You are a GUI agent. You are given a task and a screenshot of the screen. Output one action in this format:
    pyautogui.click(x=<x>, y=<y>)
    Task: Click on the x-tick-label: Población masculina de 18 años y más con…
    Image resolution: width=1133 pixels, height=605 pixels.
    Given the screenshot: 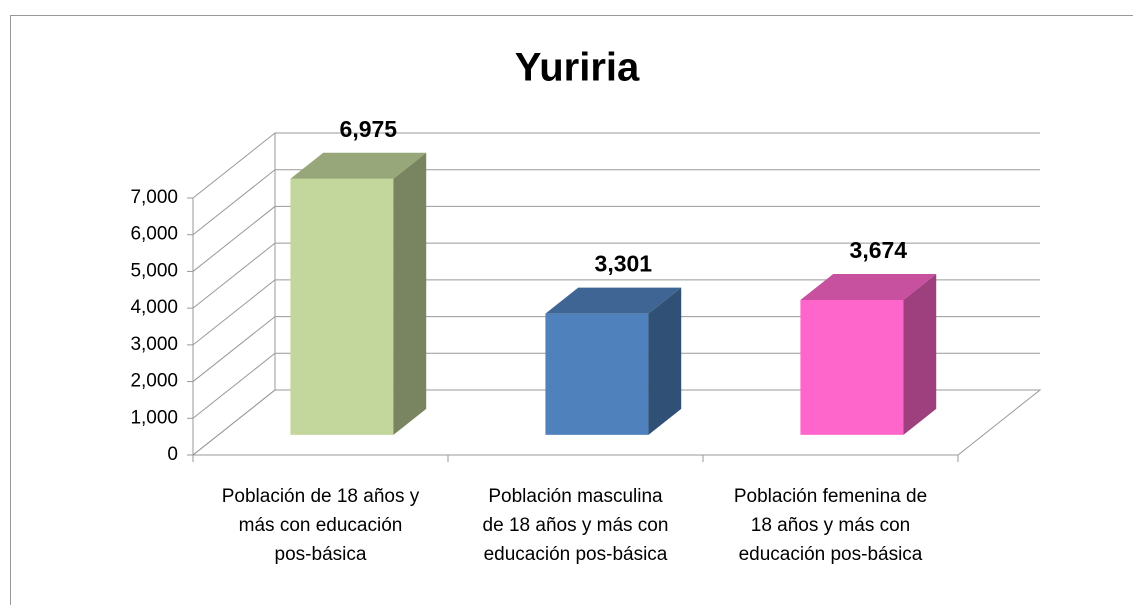 What is the action you would take?
    pyautogui.click(x=575, y=525)
    